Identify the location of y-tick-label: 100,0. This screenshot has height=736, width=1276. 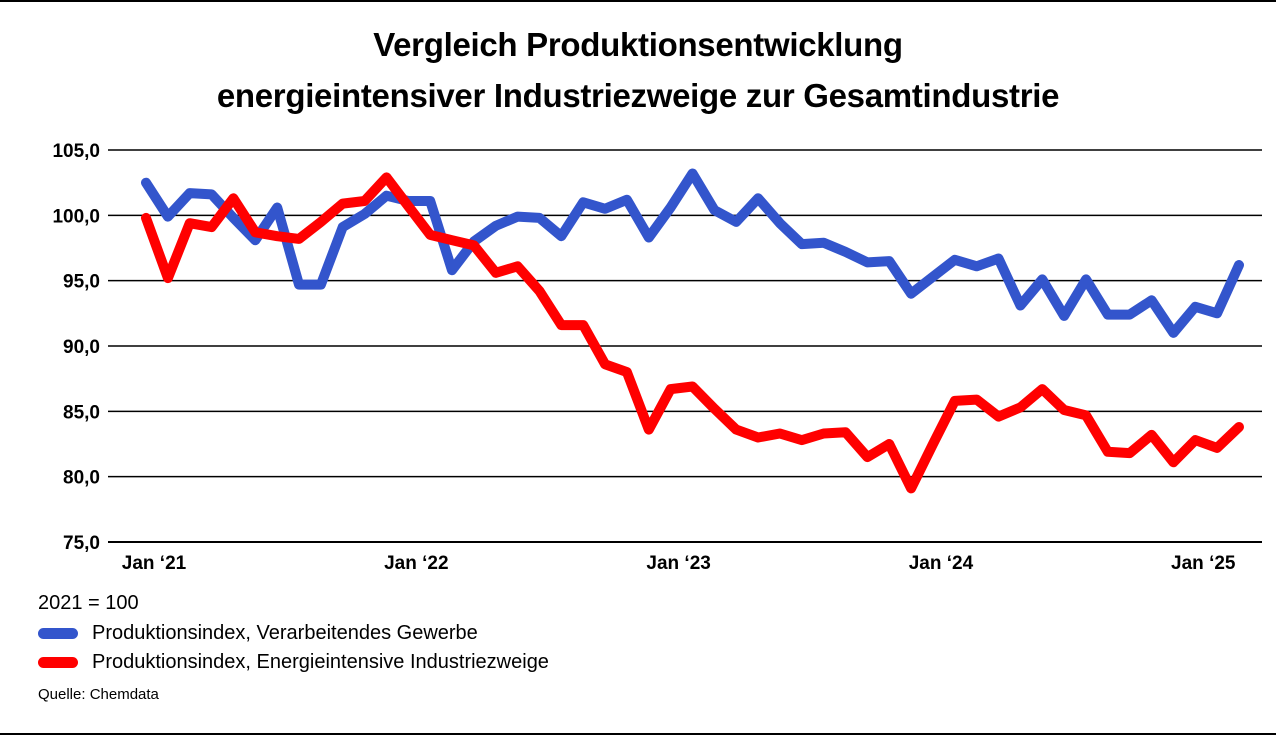
(76, 216).